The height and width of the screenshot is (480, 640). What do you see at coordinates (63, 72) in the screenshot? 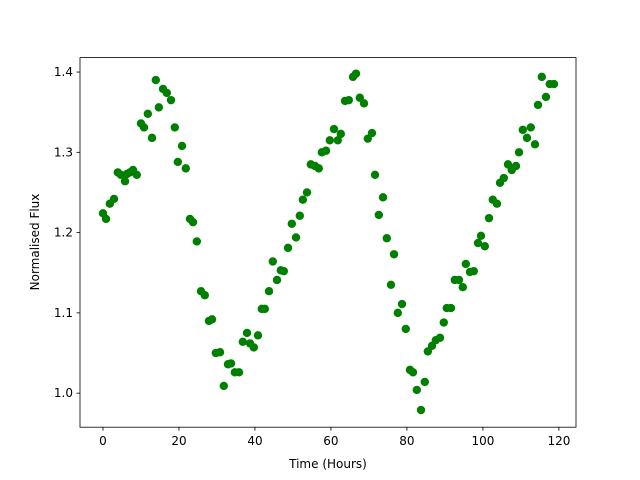
I see `y-tick-label: 1.4` at bounding box center [63, 72].